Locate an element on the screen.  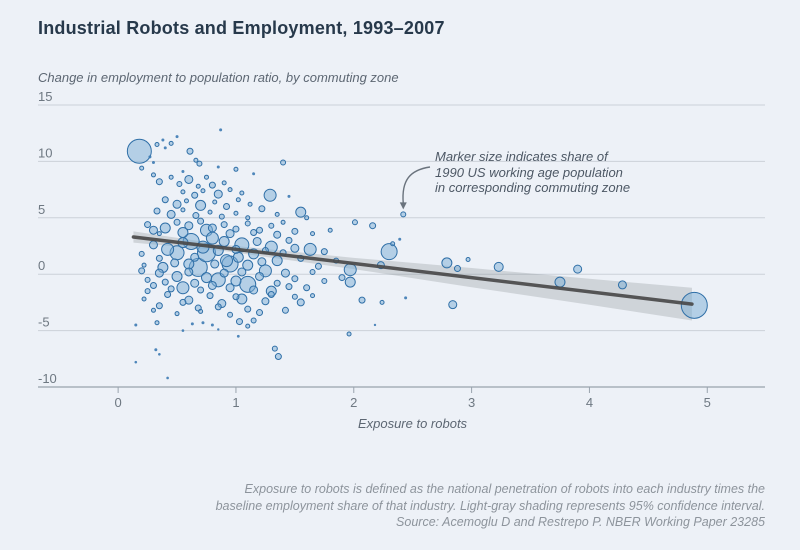
annotation-arrowhead is located at coordinates (403, 206).